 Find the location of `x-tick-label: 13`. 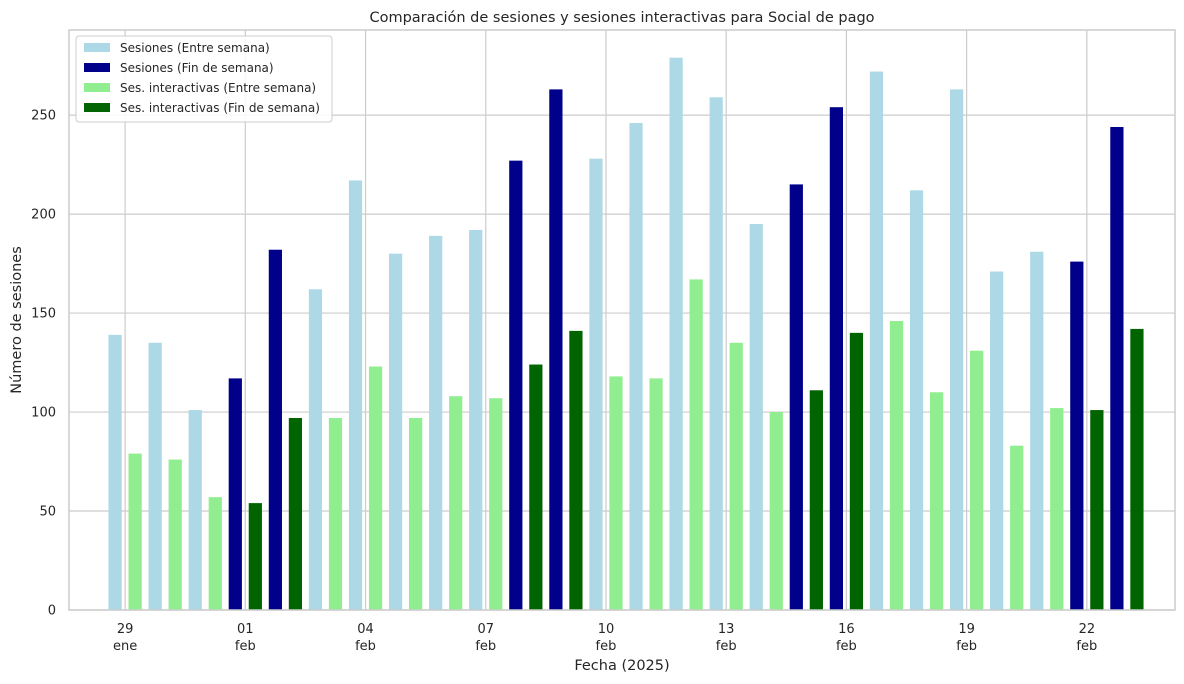

x-tick-label: 13 is located at coordinates (726, 629).